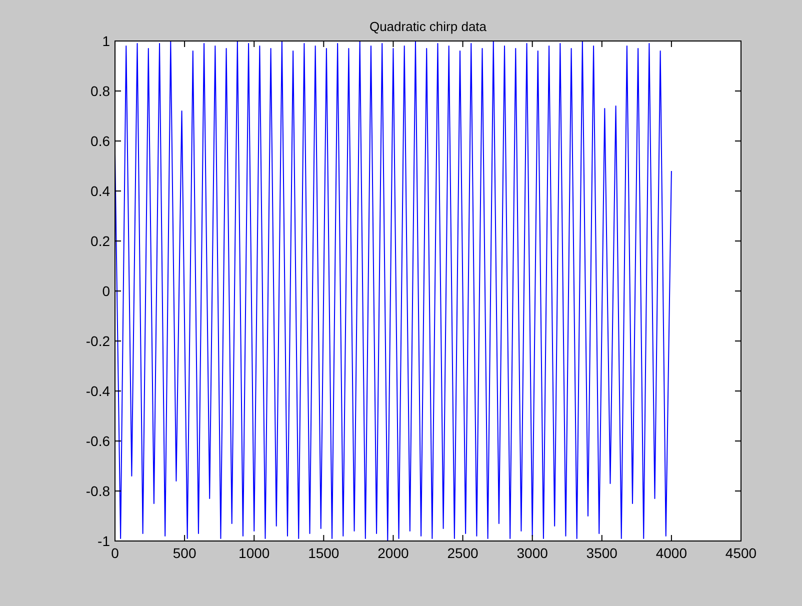 This screenshot has width=802, height=606. What do you see at coordinates (672, 553) in the screenshot?
I see `x-tick-label: 4000` at bounding box center [672, 553].